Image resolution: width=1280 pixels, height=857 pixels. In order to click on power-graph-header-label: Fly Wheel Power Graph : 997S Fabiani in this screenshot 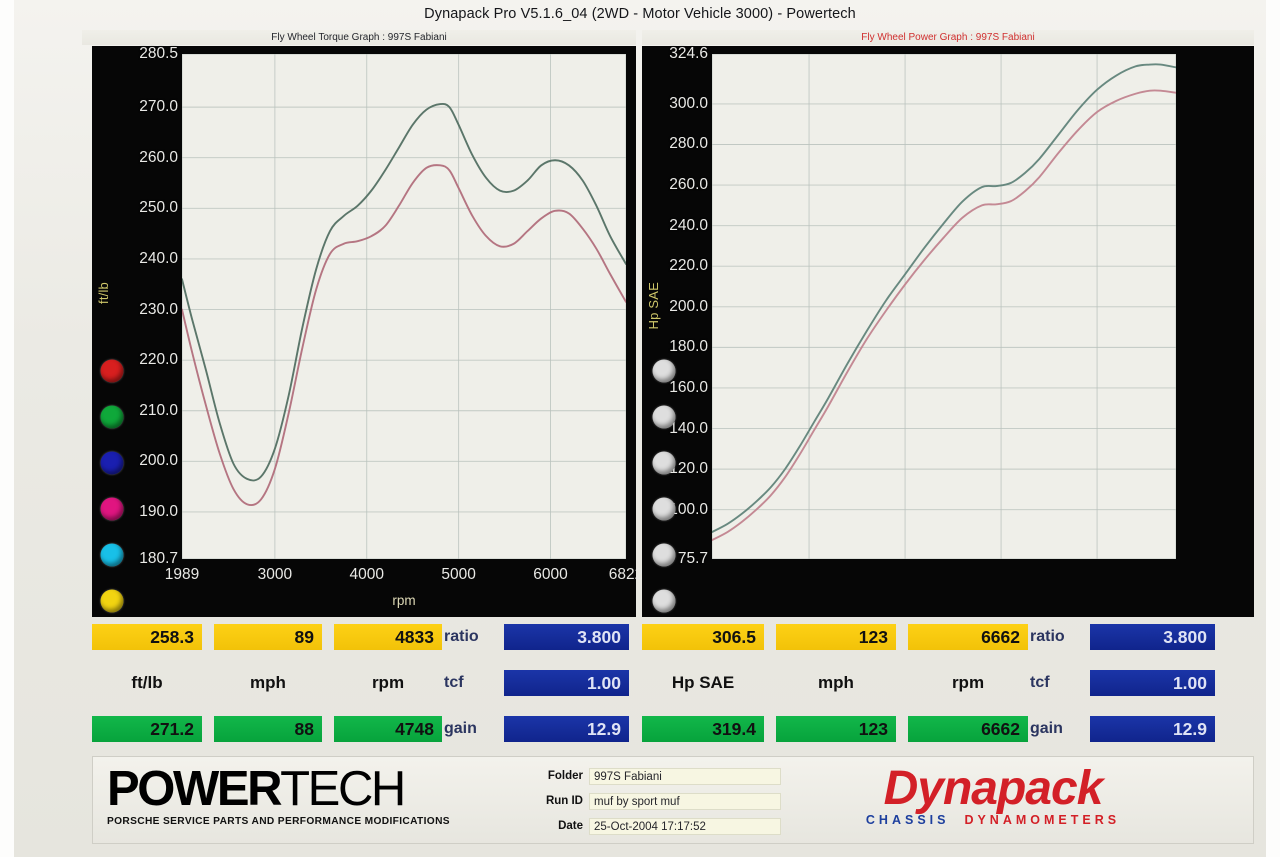, I will do `click(948, 37)`.